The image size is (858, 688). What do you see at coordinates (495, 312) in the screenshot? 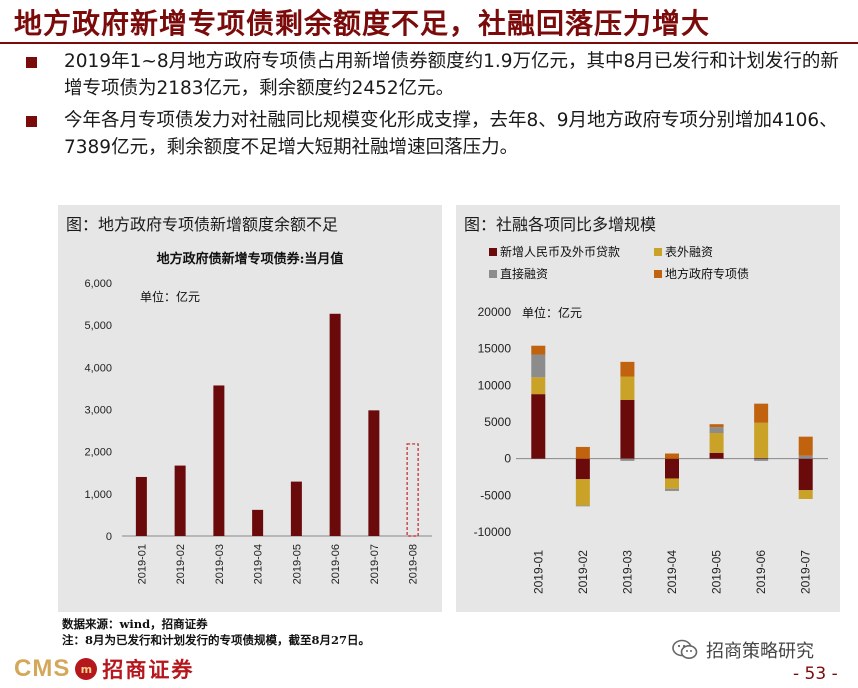
I see `y-tick-label: 20000` at bounding box center [495, 312].